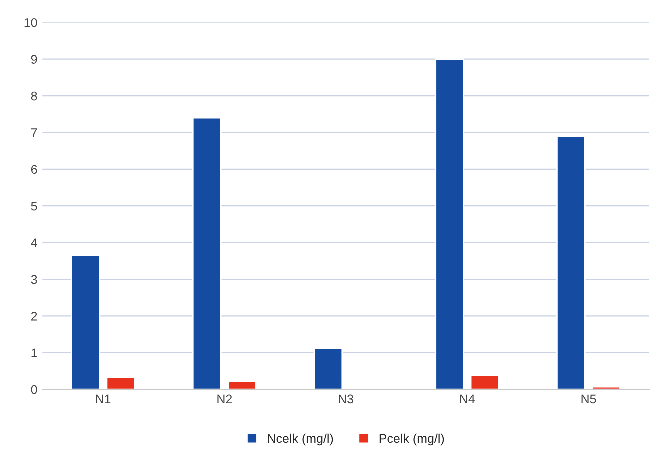 The image size is (656, 453). Describe the element at coordinates (468, 399) in the screenshot. I see `x-tick-label: N4` at that location.